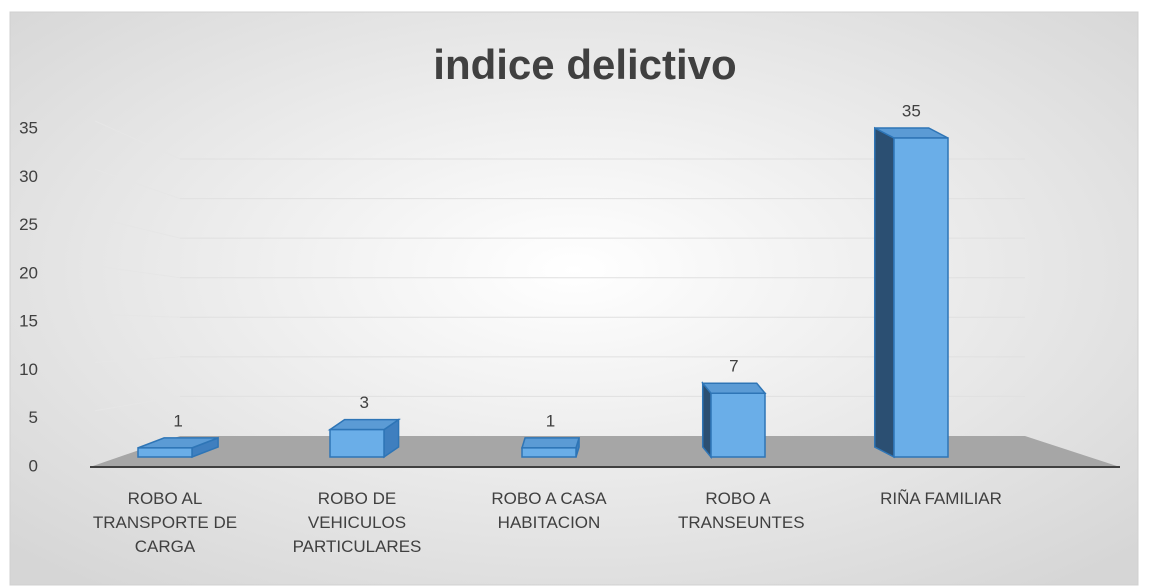 This screenshot has height=587, width=1149. I want to click on y-tick-label: 0, so click(33, 465).